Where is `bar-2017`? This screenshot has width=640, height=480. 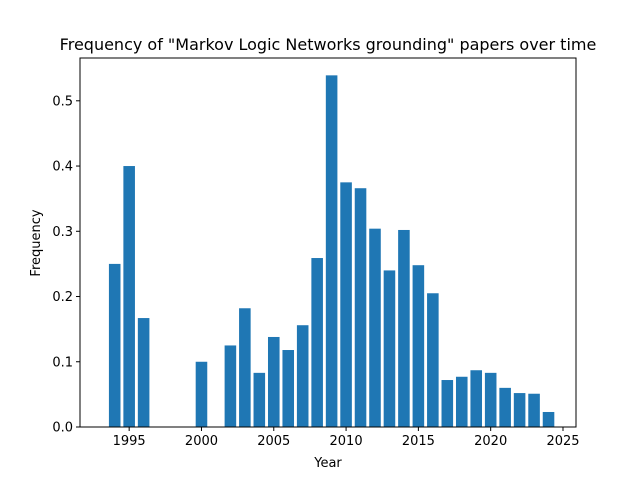
bar-2017 is located at coordinates (447, 403).